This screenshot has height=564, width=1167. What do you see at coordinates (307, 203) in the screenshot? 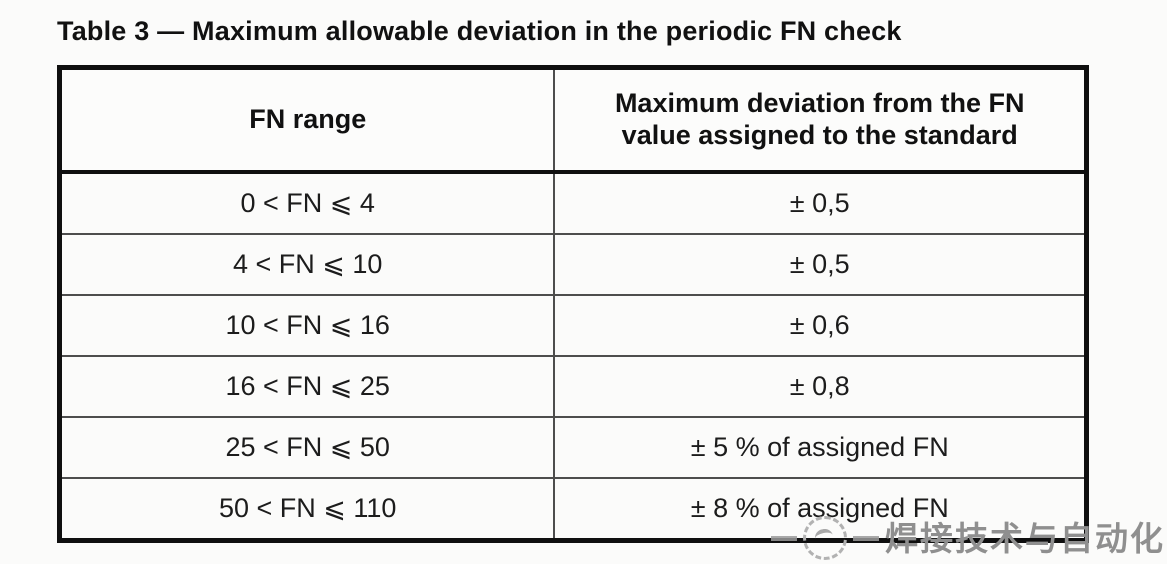
I see `fn-range-cell: 0 < FN ⩽ 4` at bounding box center [307, 203].